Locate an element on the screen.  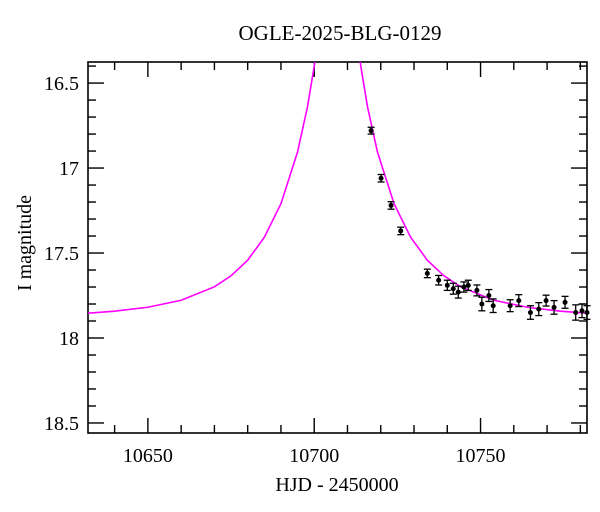
x-tick-label: 10650 is located at coordinates (148, 456).